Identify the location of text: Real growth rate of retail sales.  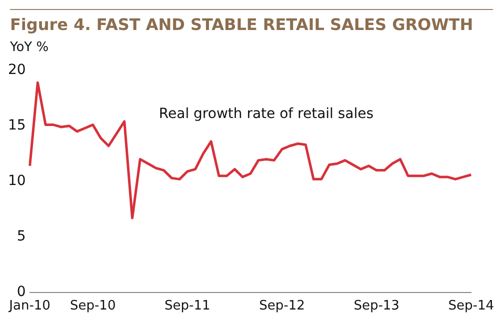
(266, 114).